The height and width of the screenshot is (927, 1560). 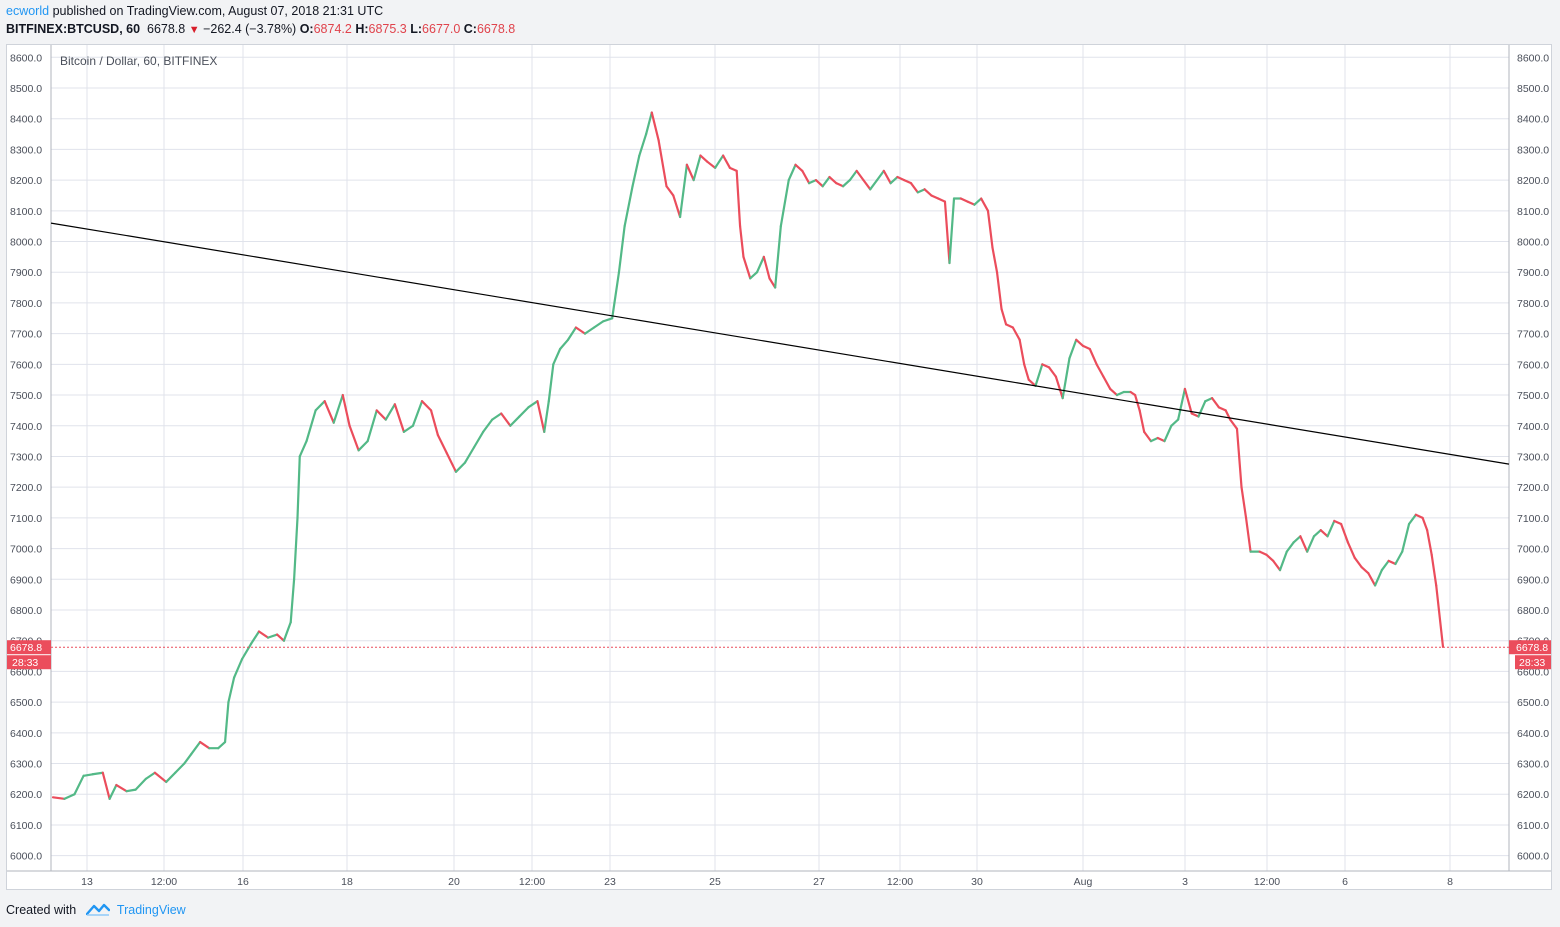 What do you see at coordinates (1533, 826) in the screenshot?
I see `price-tick-label-right: 6100.0` at bounding box center [1533, 826].